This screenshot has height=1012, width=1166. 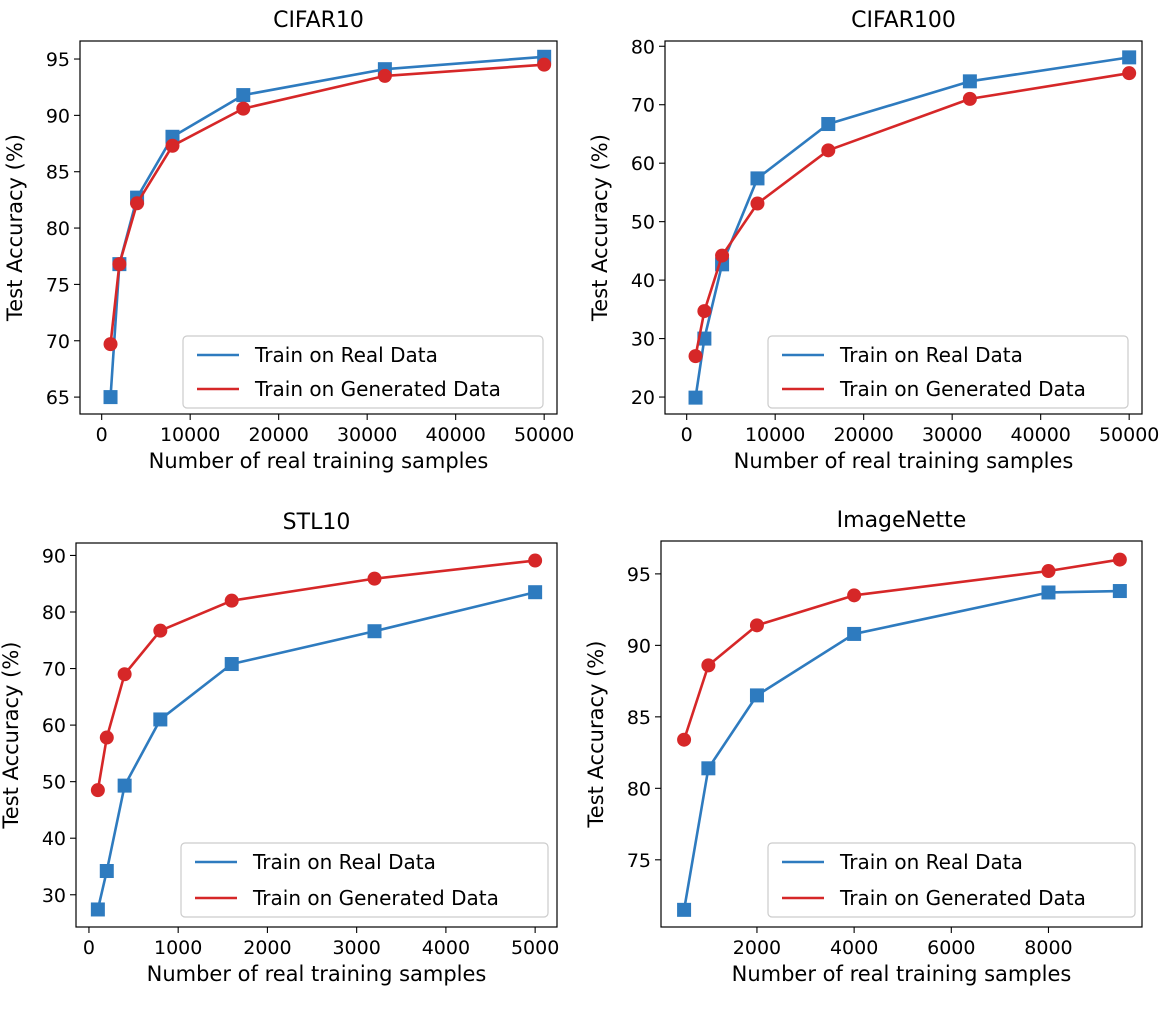 I want to click on chart-title: CIFAR10, so click(x=318, y=20).